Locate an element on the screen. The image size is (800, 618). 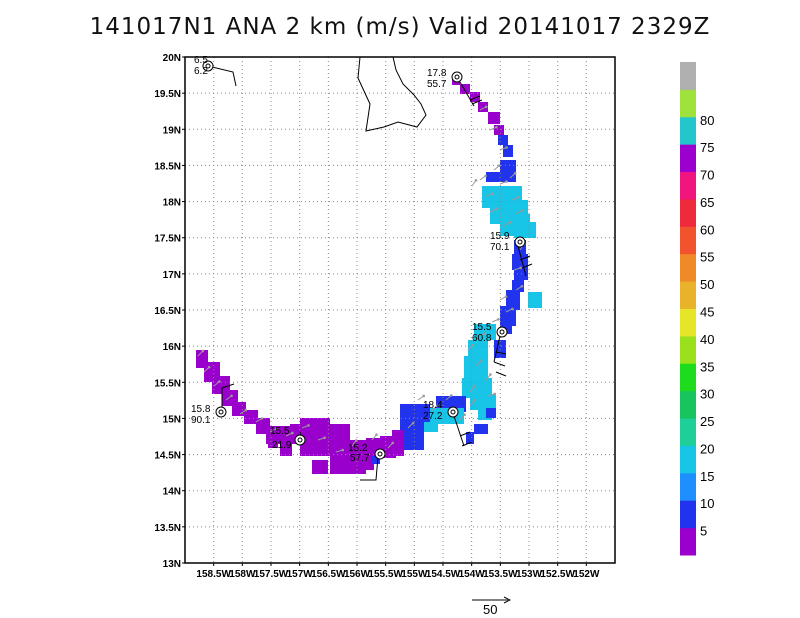
lon-label: 158W is located at coordinates (242, 574).